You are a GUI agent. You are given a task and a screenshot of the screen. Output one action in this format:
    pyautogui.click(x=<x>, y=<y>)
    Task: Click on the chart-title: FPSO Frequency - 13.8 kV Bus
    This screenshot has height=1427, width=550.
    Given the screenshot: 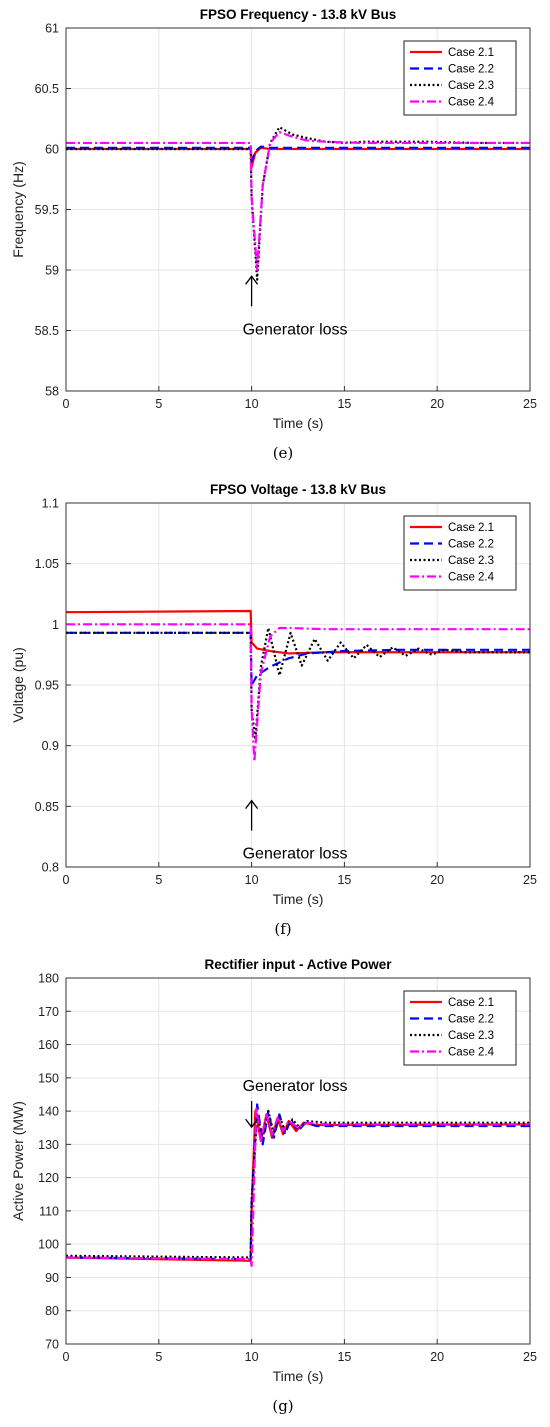 What is the action you would take?
    pyautogui.click(x=298, y=14)
    